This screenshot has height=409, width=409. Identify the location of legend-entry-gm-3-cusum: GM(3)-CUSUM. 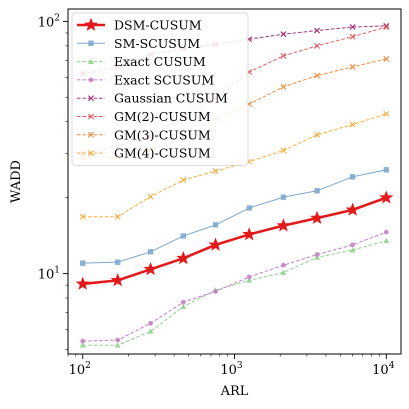
(144, 134).